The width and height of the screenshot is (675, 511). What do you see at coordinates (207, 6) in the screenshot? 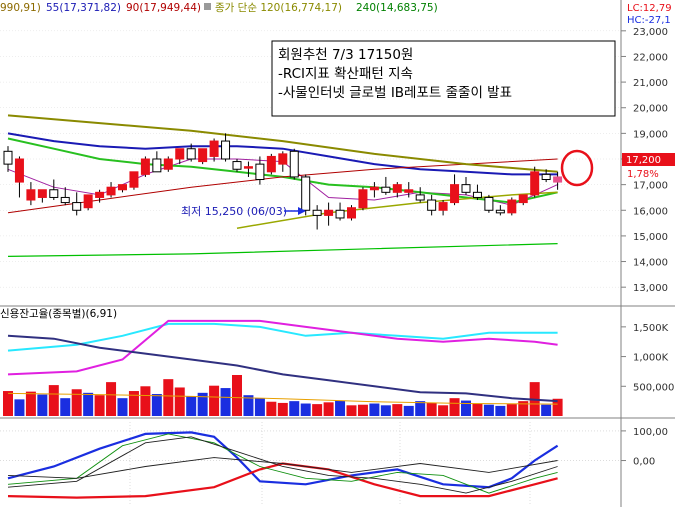
I see `legend-swatch` at bounding box center [207, 6].